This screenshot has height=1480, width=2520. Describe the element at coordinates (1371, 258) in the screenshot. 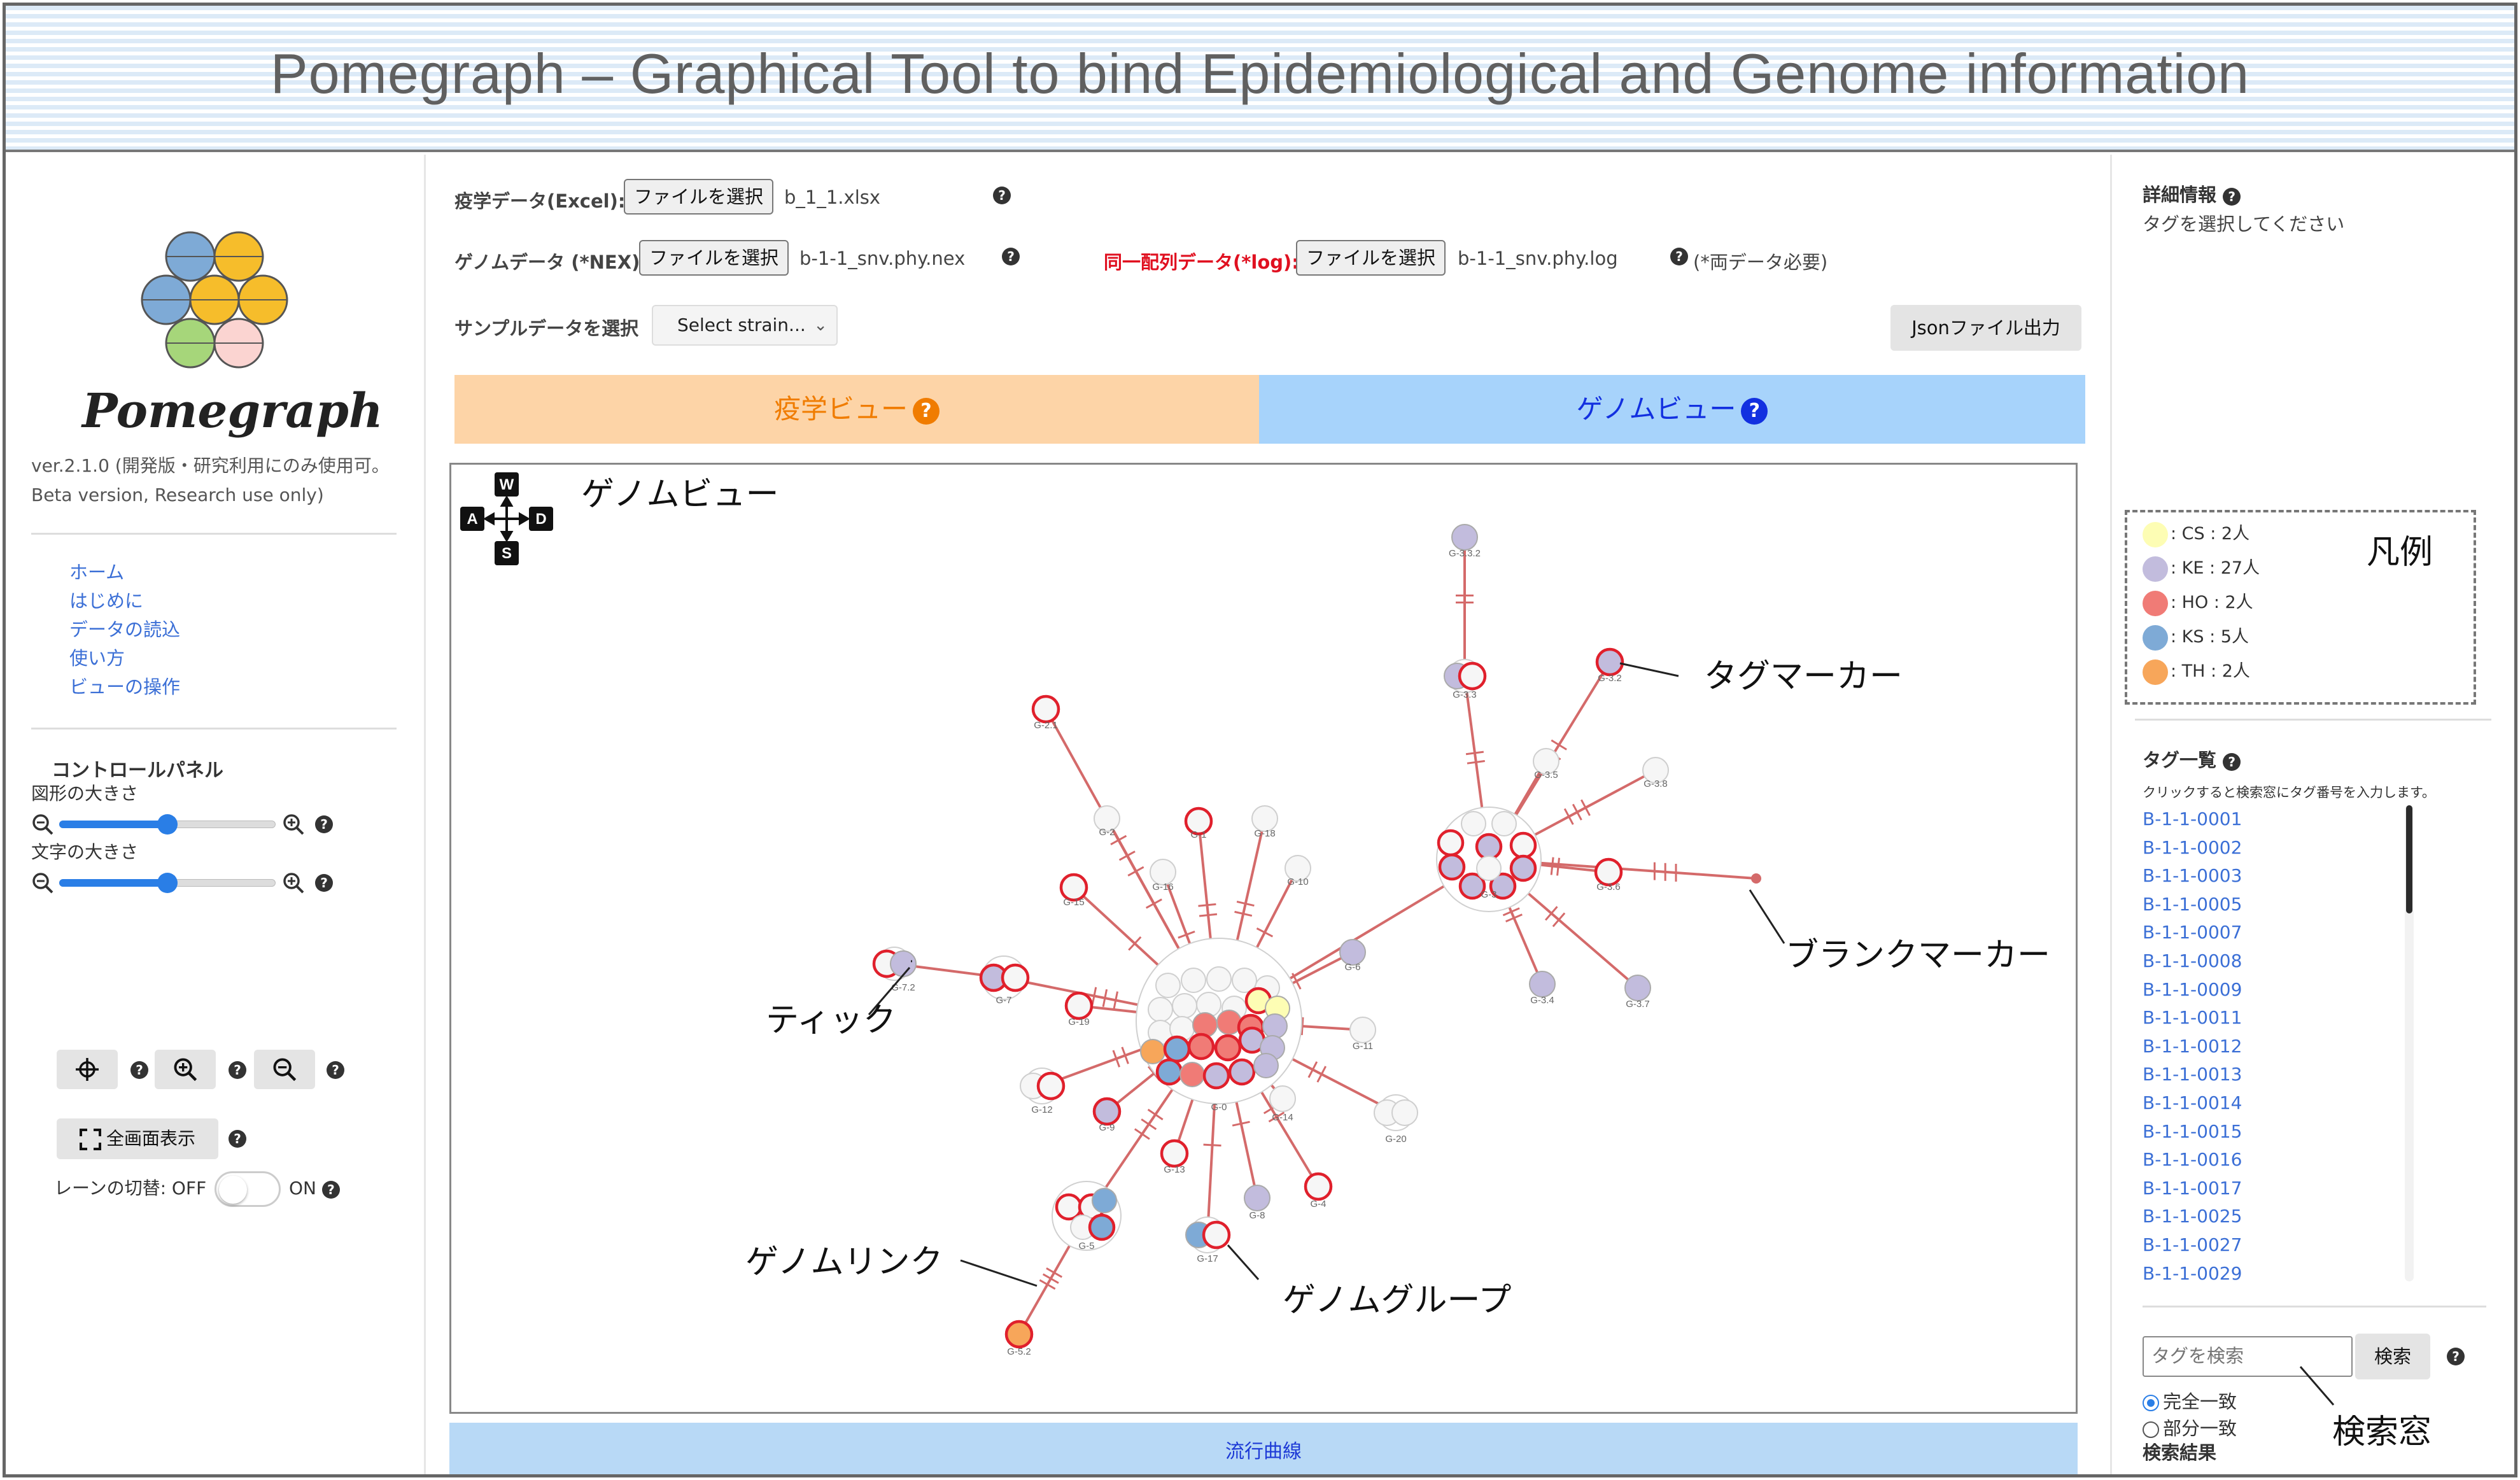

I see `same-seq-file-button: ファイルを選択` at that location.